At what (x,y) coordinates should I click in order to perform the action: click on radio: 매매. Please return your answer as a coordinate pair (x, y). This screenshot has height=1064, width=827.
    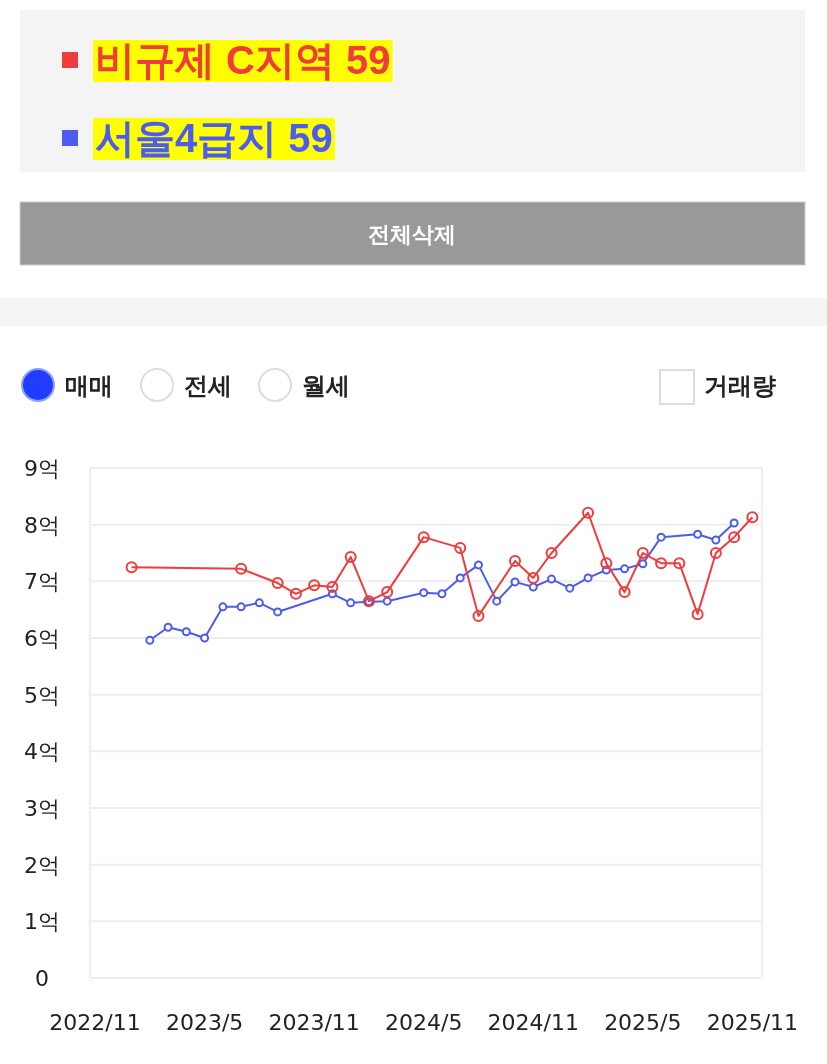
    Looking at the image, I should click on (67, 385).